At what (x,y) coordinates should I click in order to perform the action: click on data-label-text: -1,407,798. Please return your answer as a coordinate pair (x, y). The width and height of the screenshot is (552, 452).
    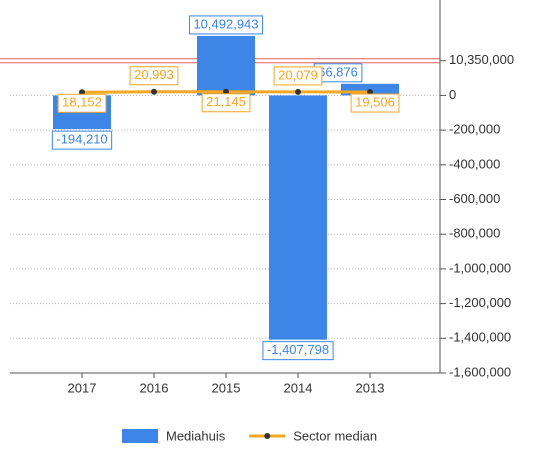
    Looking at the image, I should click on (298, 349).